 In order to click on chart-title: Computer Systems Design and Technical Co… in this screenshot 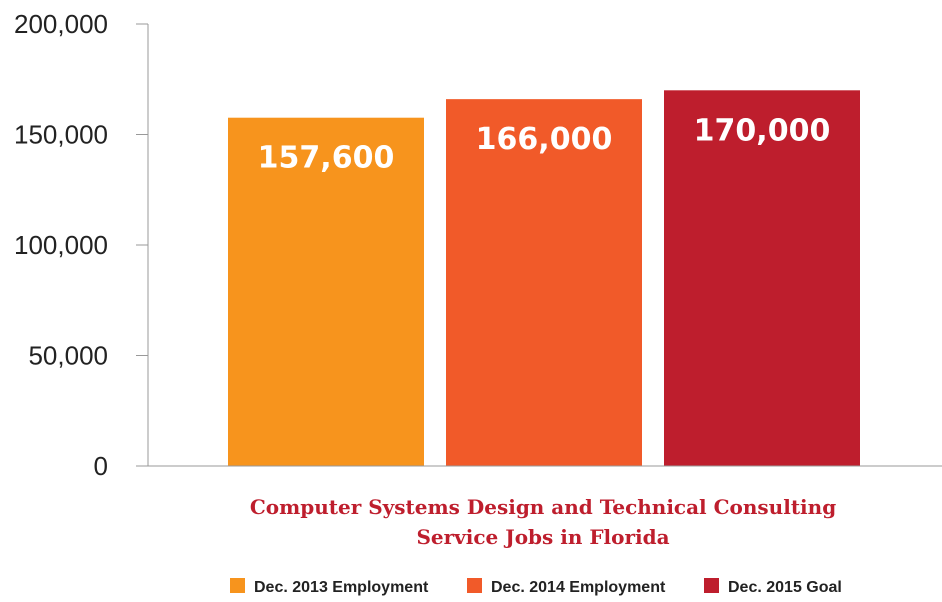, I will do `click(543, 522)`.